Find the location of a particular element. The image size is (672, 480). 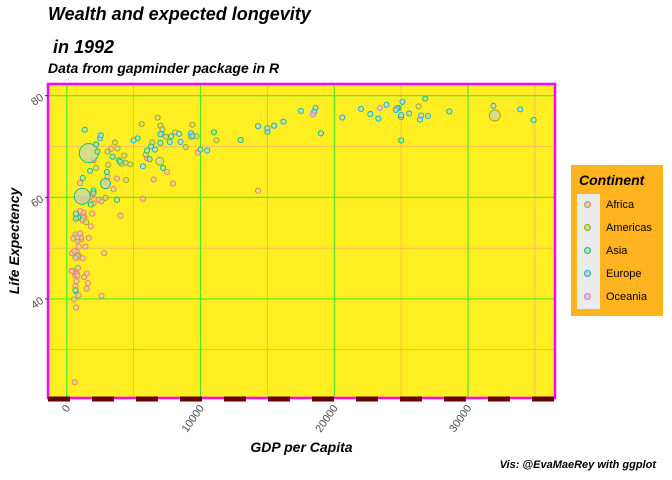

x-axis-title: GDP per Capita is located at coordinates (301, 447).